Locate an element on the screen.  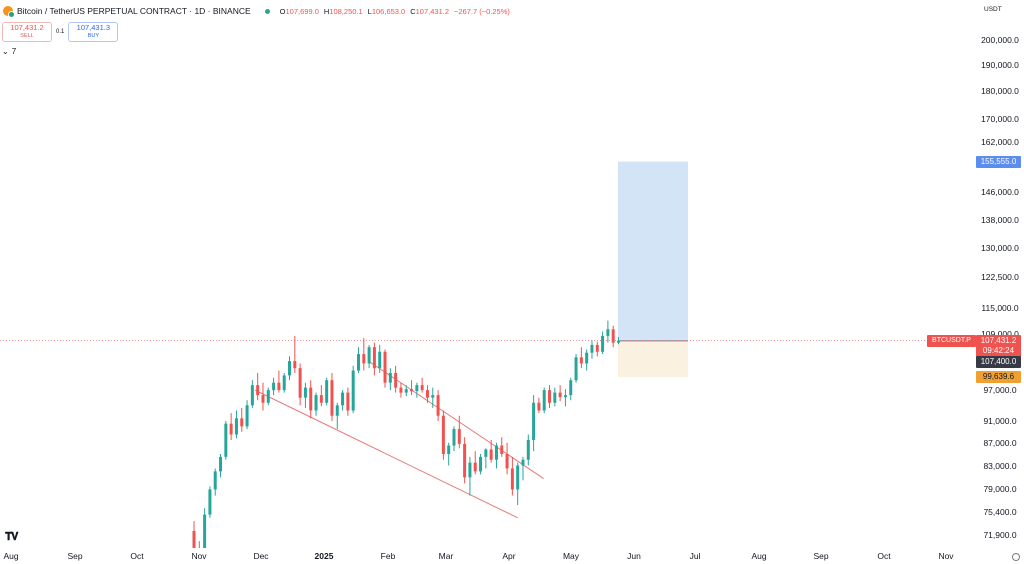
price-tick-label: 130,000.0 is located at coordinates (1000, 248).